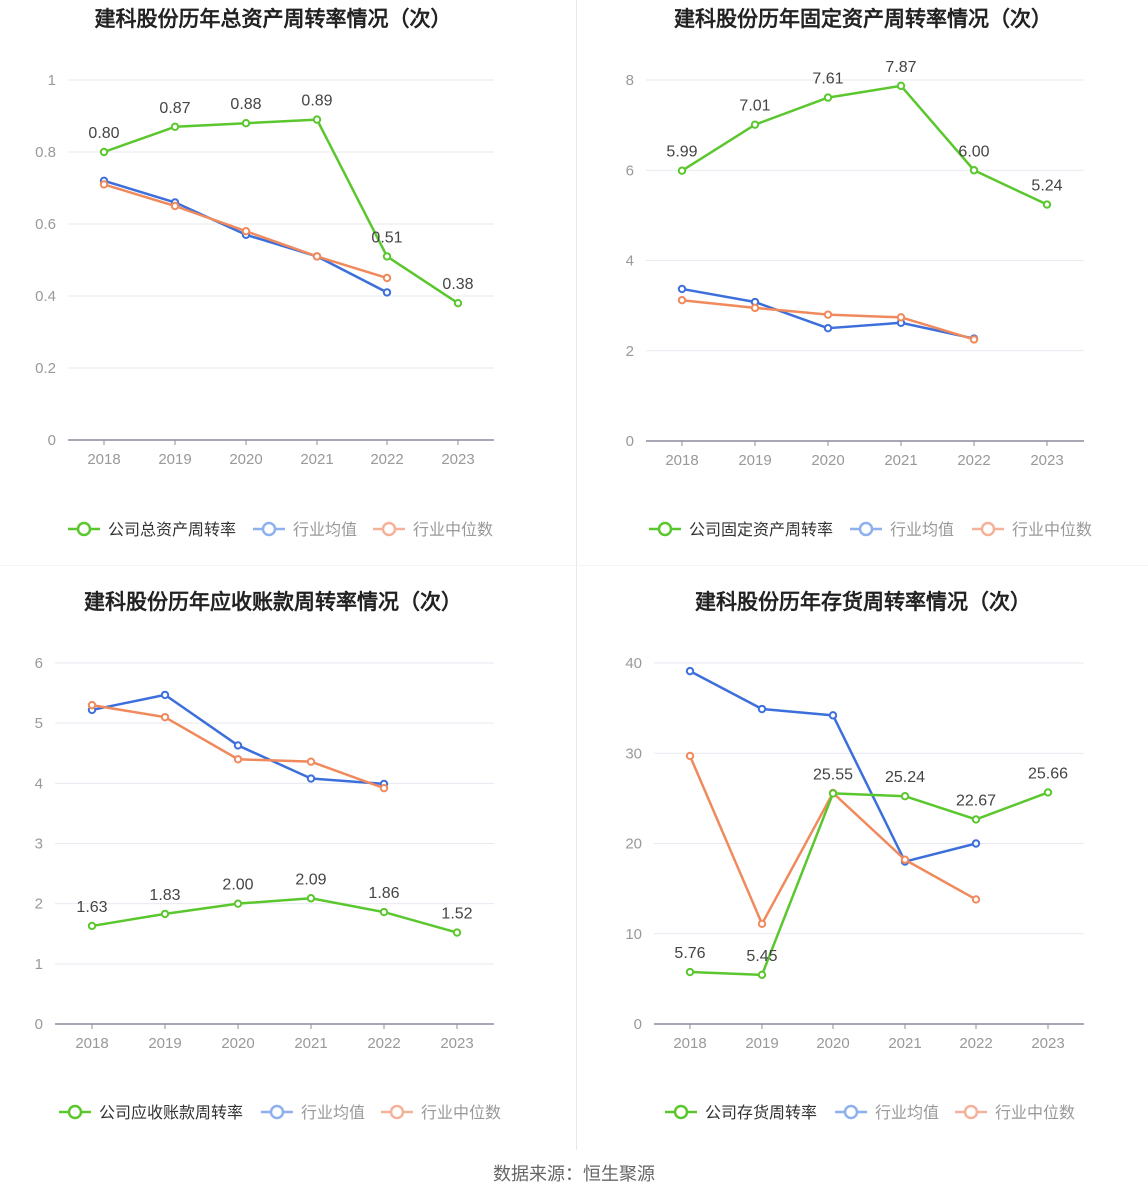  I want to click on data-label: 0.88, so click(245, 104).